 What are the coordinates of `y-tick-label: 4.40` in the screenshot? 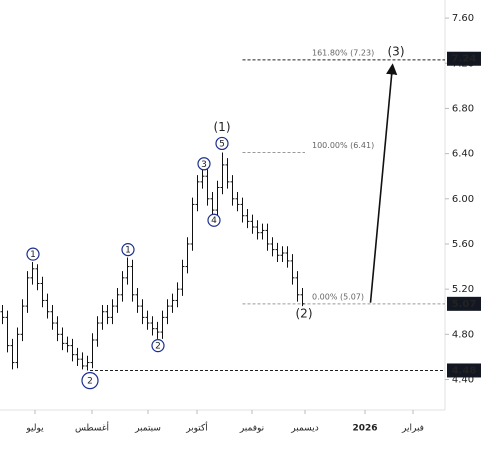 It's located at (463, 380).